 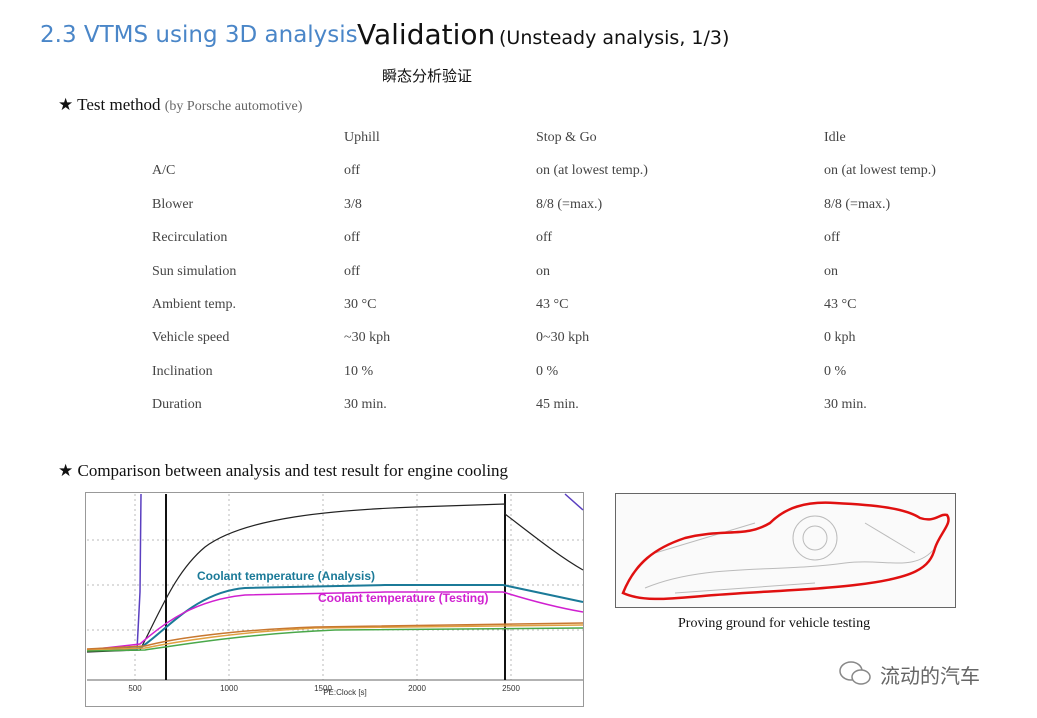 I want to click on row-label: Recirculation, so click(x=190, y=238).